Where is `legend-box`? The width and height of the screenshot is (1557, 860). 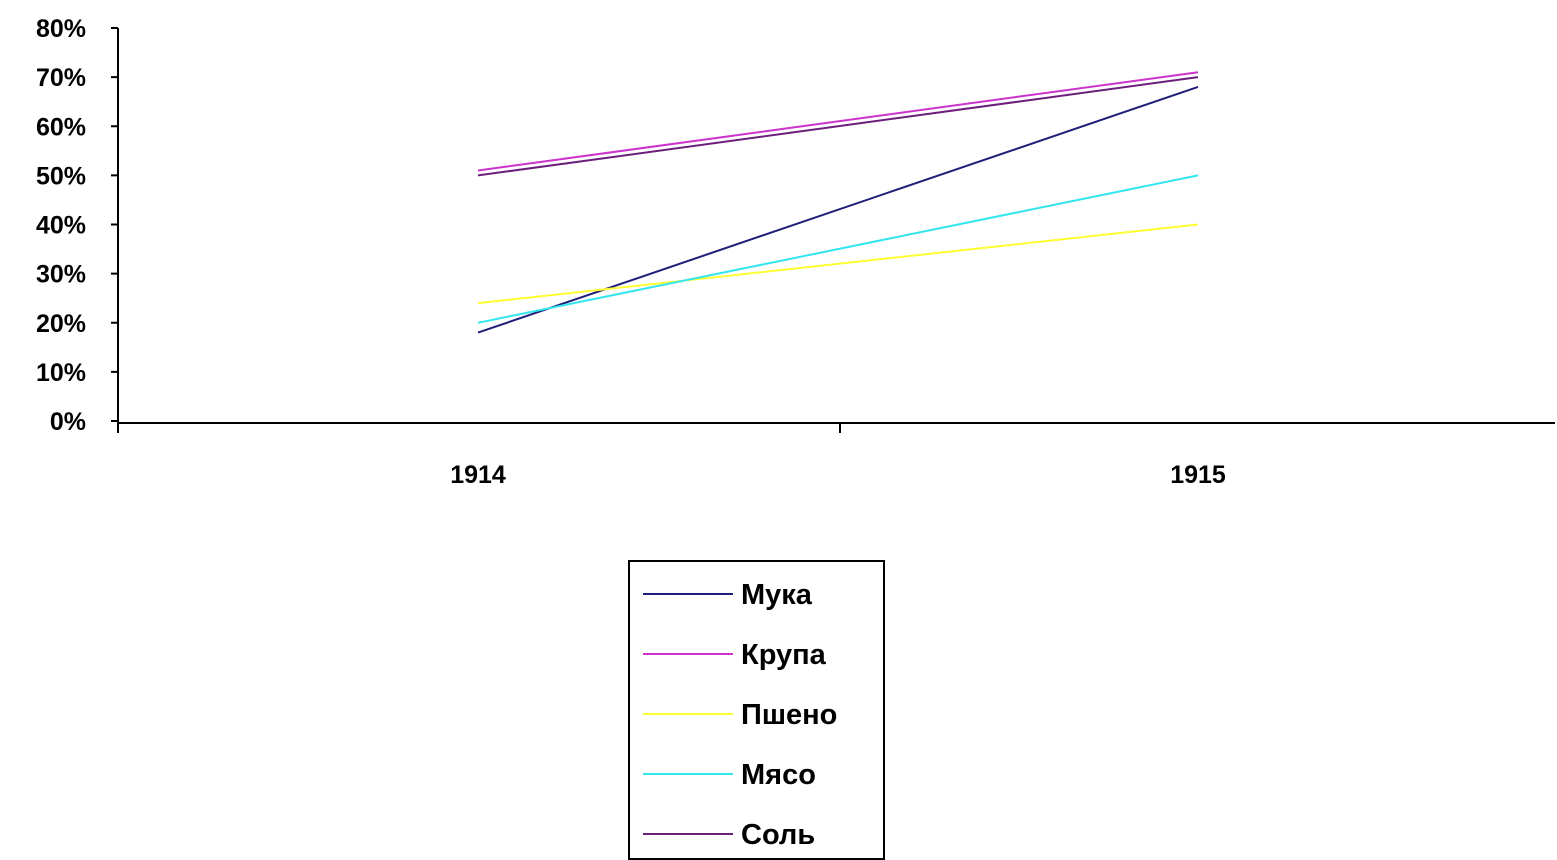 legend-box is located at coordinates (756, 710).